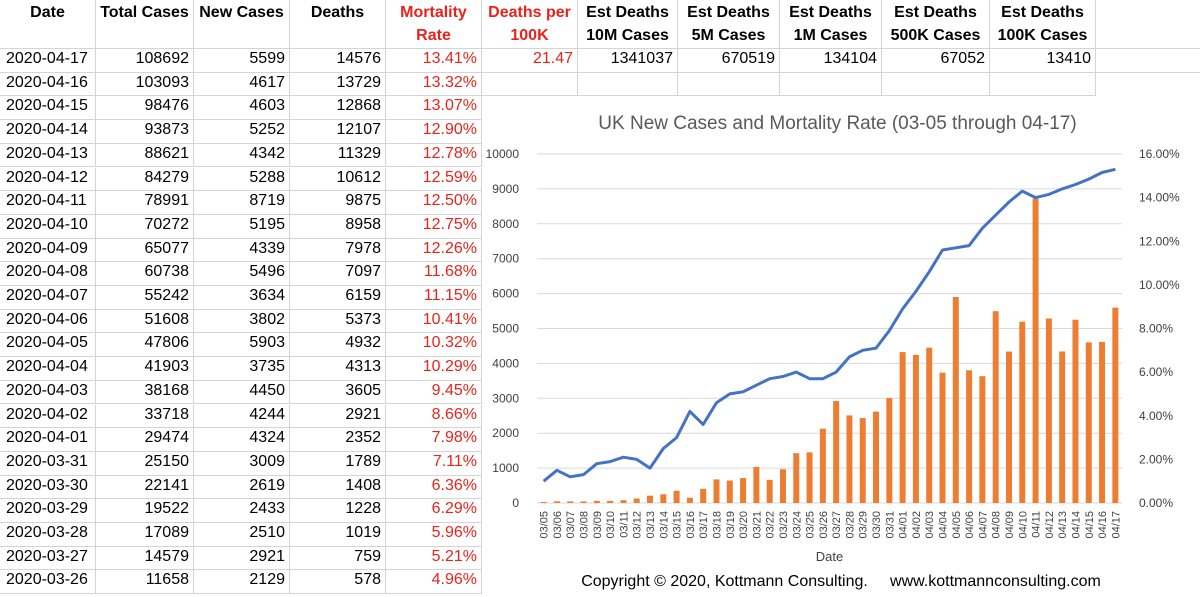 This screenshot has height=597, width=1200. I want to click on header-est100k: Est Deaths 100K Cases, so click(1043, 24).